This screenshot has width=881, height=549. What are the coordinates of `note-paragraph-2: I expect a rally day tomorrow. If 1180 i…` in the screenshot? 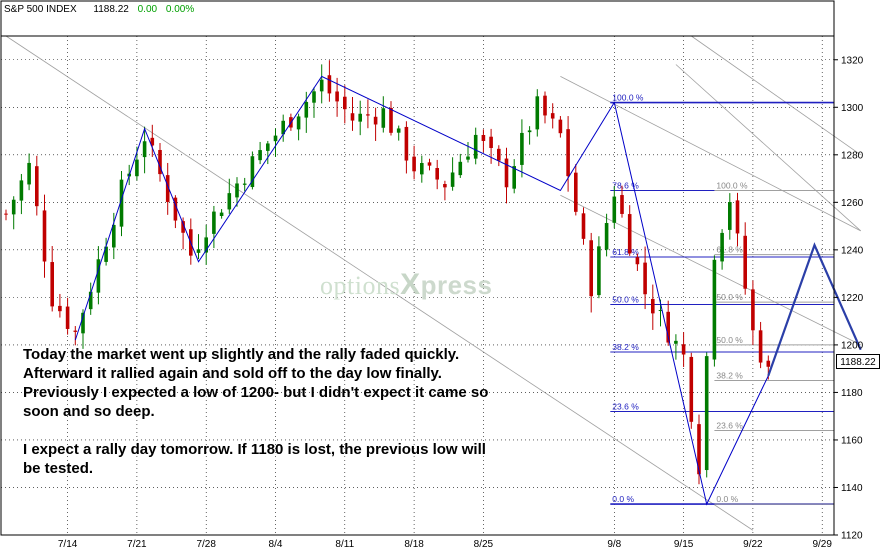 It's located at (254, 459).